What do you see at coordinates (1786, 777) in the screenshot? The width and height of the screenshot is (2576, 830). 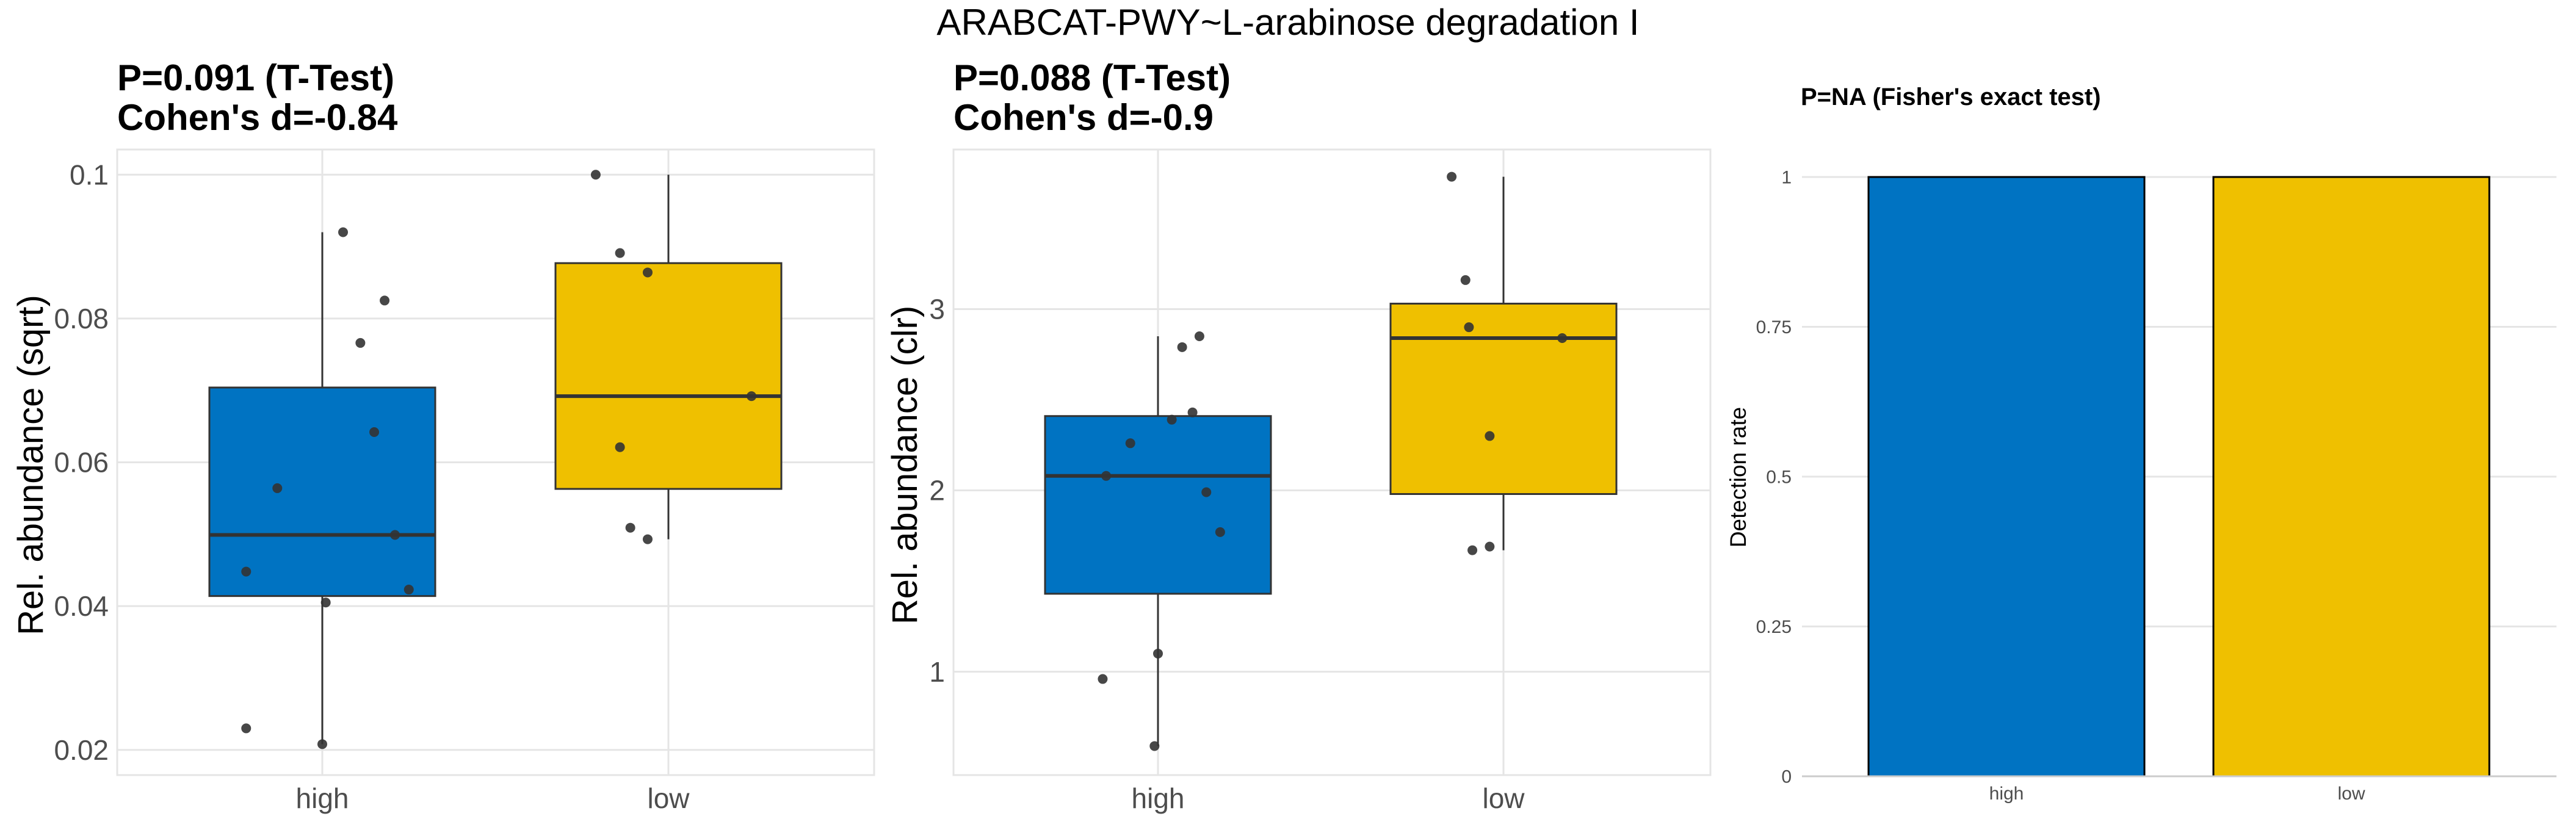 I see `y-tick-label: 0` at bounding box center [1786, 777].